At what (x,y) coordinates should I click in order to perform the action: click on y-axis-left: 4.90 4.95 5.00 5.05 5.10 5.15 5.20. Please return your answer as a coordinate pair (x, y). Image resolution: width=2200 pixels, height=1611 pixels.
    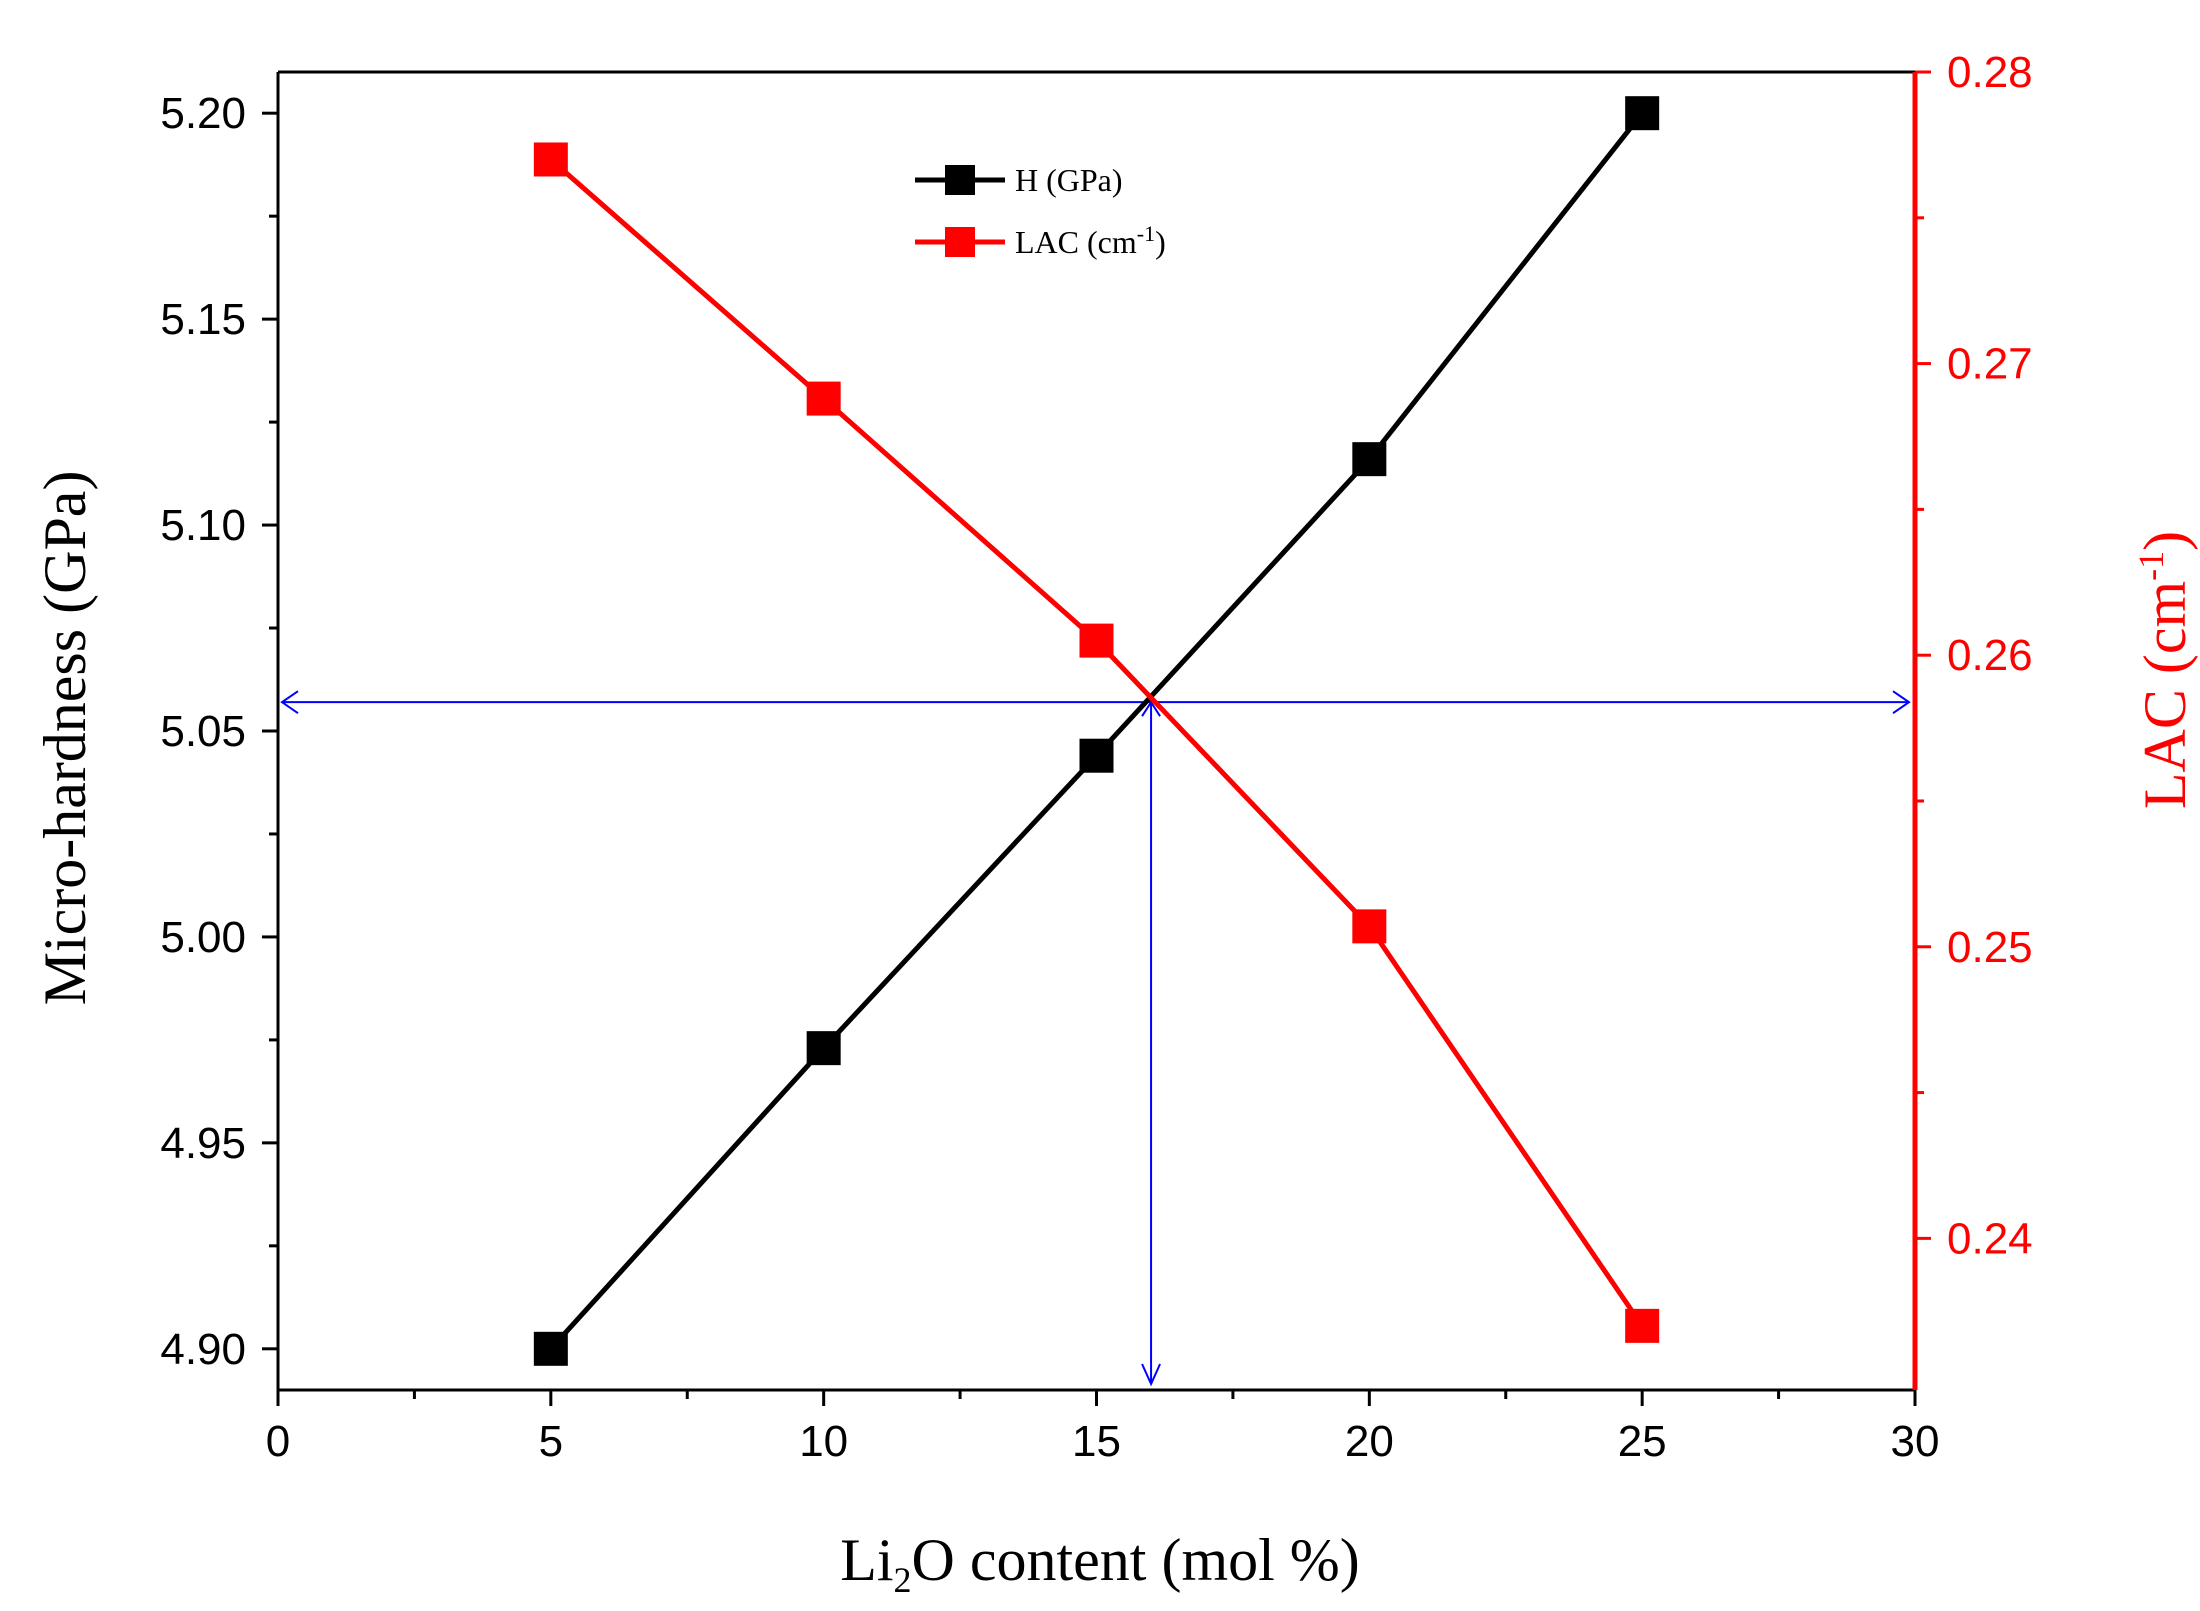
    Looking at the image, I should click on (219, 731).